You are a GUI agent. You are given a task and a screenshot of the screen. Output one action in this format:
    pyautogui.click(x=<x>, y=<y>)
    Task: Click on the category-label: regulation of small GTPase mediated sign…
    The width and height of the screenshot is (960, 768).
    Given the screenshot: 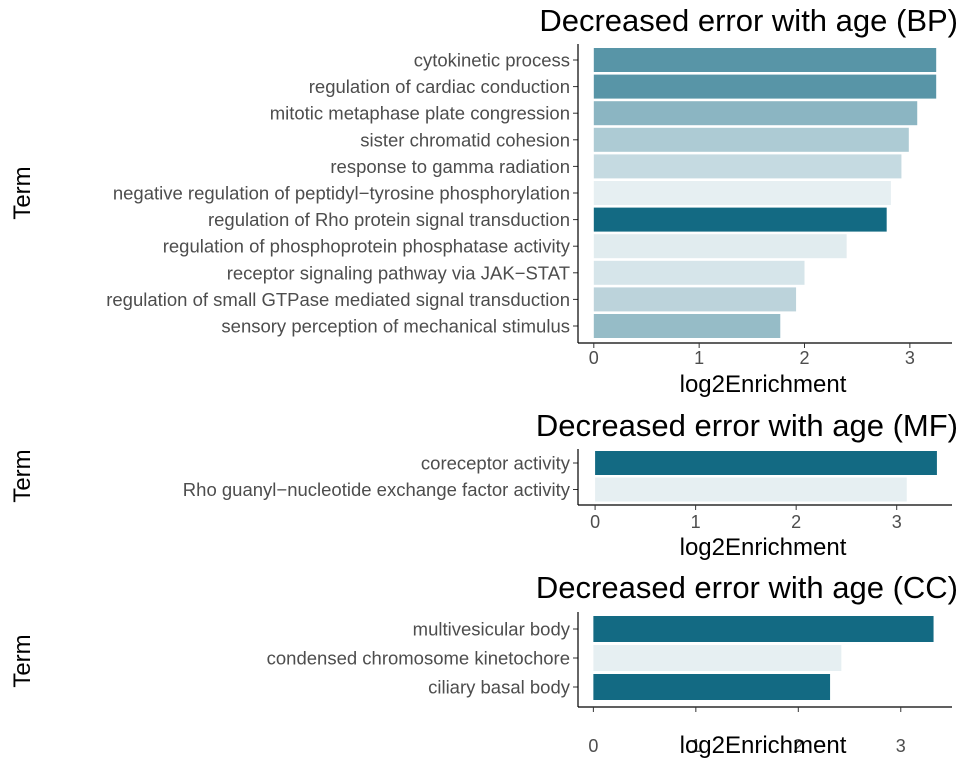 What is the action you would take?
    pyautogui.click(x=338, y=299)
    